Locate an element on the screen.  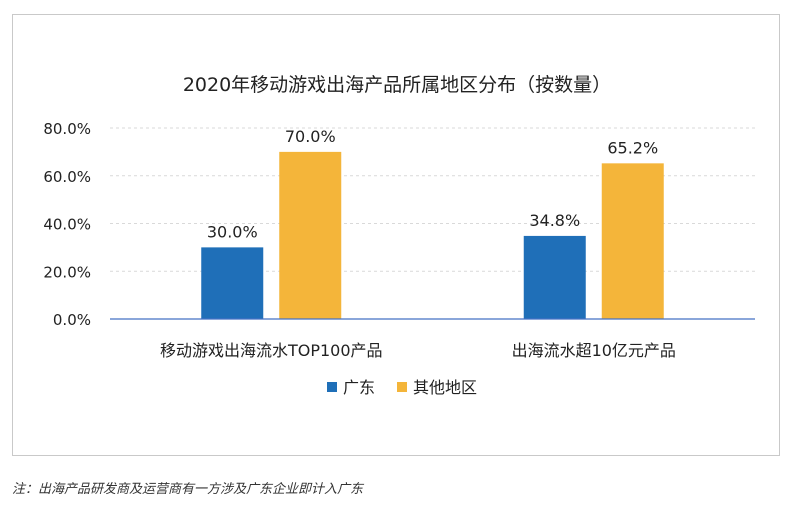
y-tick-label: 0.0% is located at coordinates (72, 320).